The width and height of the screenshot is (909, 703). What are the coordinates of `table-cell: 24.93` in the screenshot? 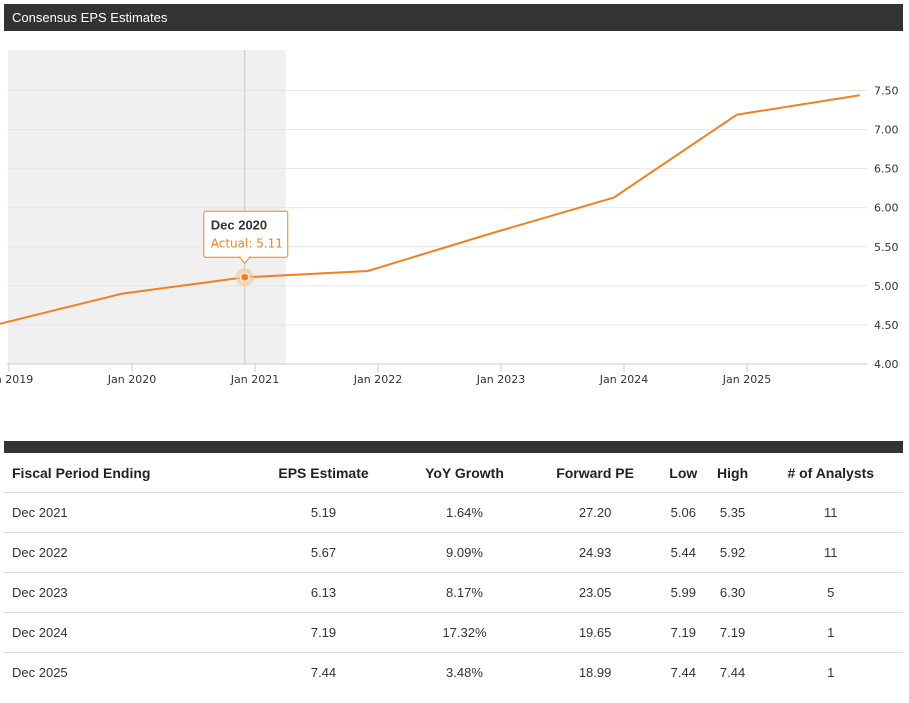 It's located at (595, 552).